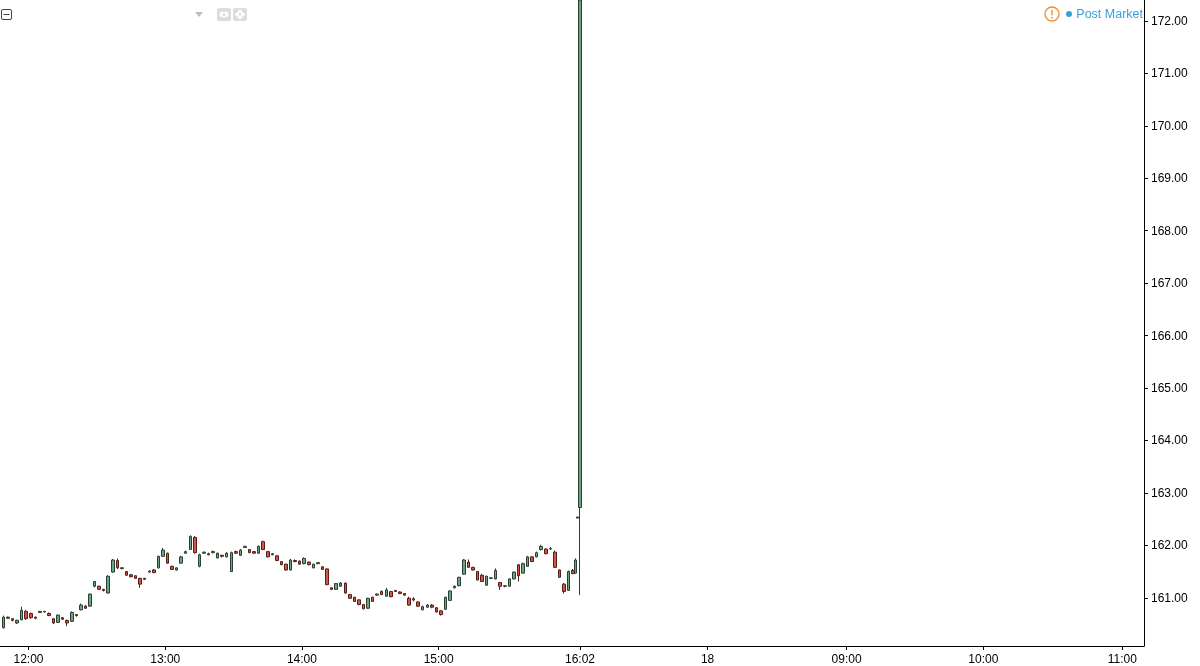 This screenshot has width=1200, height=666. What do you see at coordinates (707, 659) in the screenshot?
I see `x-tick-label: 18` at bounding box center [707, 659].